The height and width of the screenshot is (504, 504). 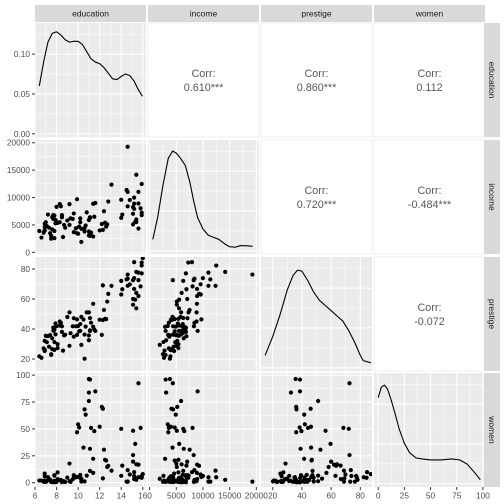 What do you see at coordinates (90, 197) in the screenshot?
I see `scatter-panel-income-education` at bounding box center [90, 197].